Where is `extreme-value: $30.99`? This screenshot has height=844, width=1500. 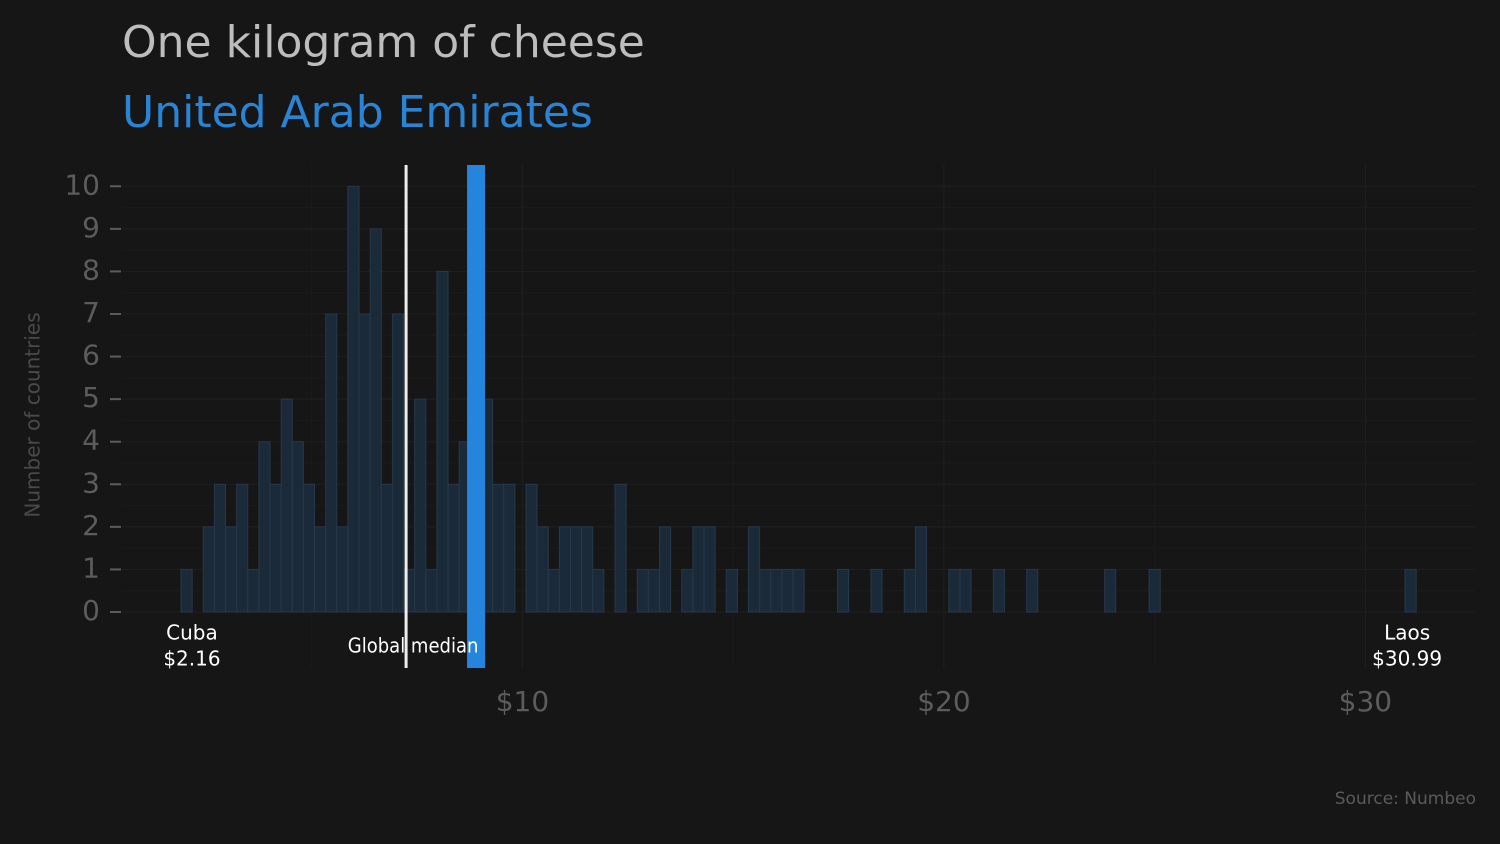
extreme-value: $30.99 is located at coordinates (1407, 659).